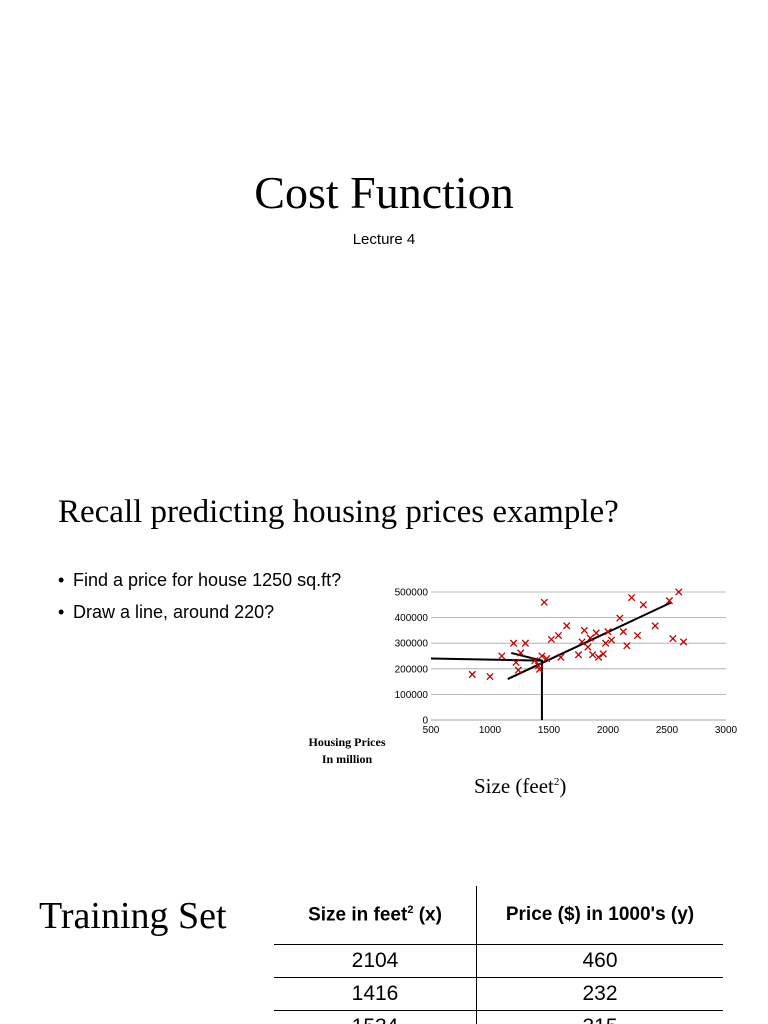  What do you see at coordinates (412, 593) in the screenshot?
I see `y-tick-label: 500000` at bounding box center [412, 593].